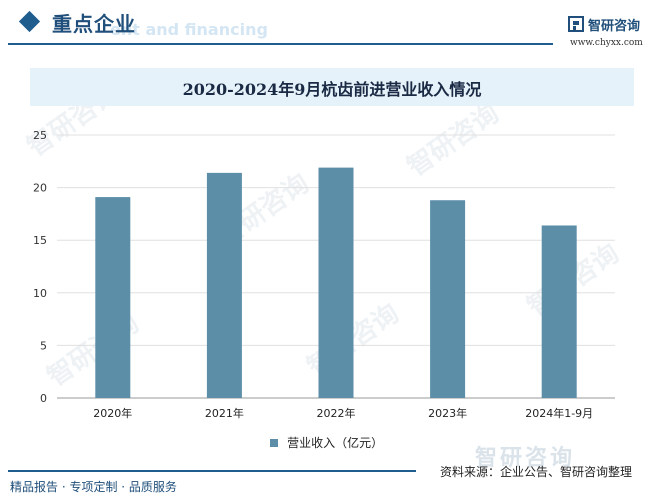 The width and height of the screenshot is (665, 503). What do you see at coordinates (94, 24) in the screenshot?
I see `section-title: 重点企业` at bounding box center [94, 24].